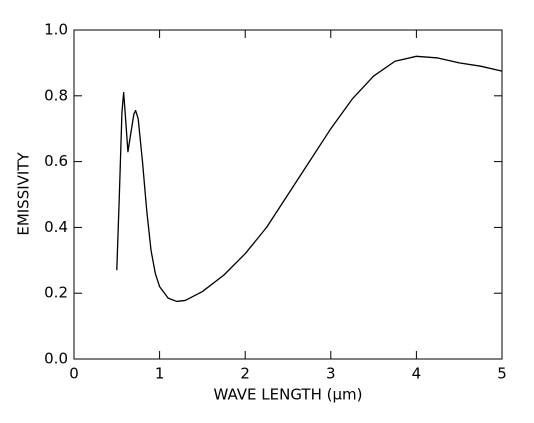 This screenshot has height=423, width=534. I want to click on x-axis-label: WAVE LENGTH (μm), so click(287, 395).